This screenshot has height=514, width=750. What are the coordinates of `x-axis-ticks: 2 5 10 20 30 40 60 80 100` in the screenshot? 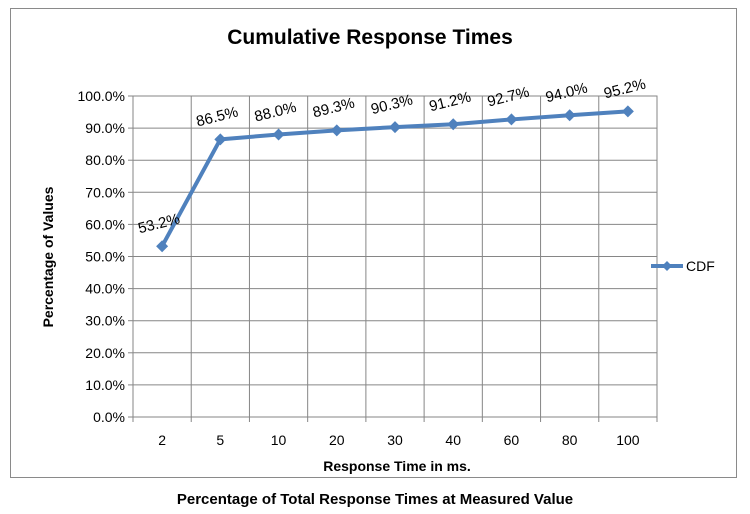 It's located at (399, 440).